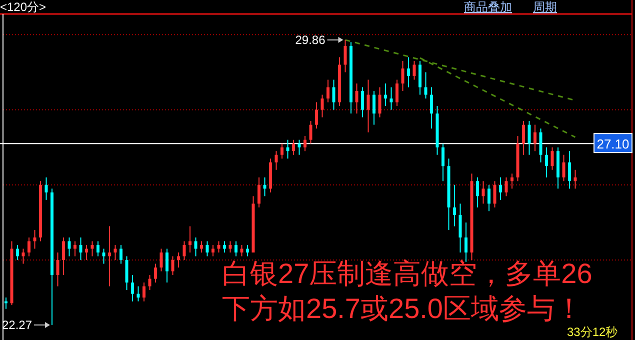  Describe the element at coordinates (613, 144) in the screenshot. I see `ref-line-label: 27.10` at that location.